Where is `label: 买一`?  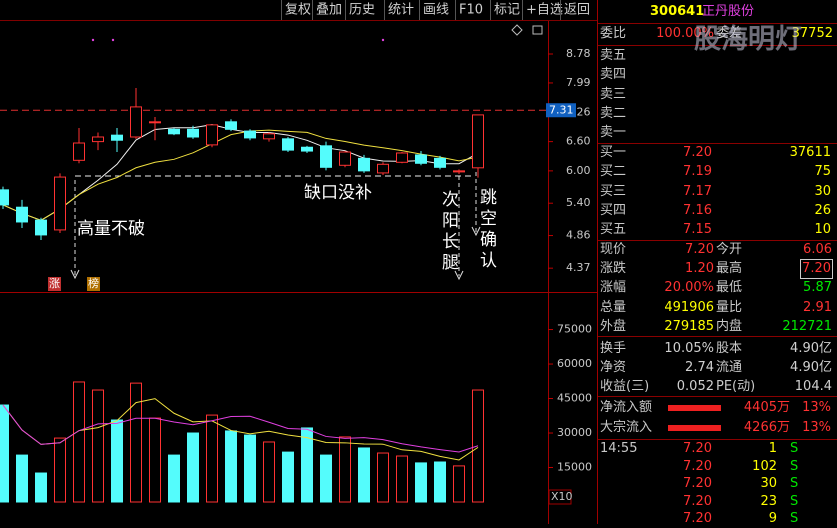 label: 买一 is located at coordinates (613, 152).